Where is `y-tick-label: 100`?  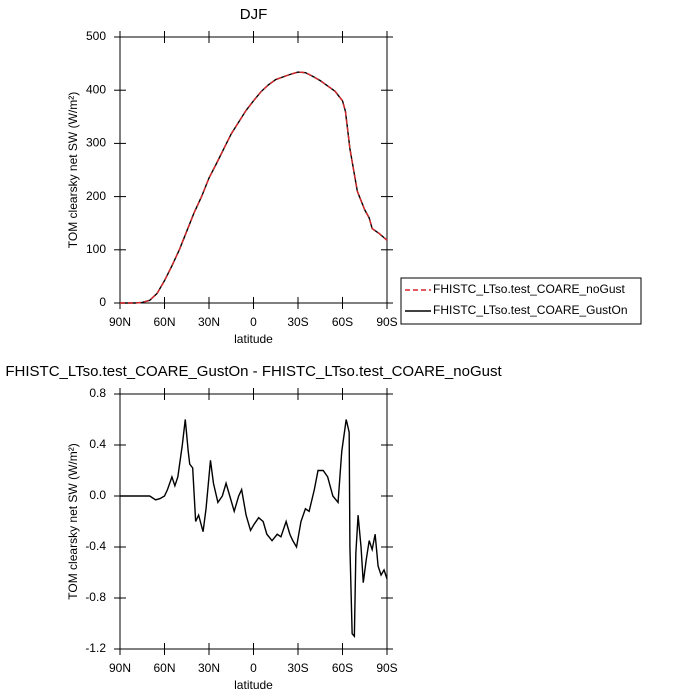
y-tick-label: 100 is located at coordinates (96, 249).